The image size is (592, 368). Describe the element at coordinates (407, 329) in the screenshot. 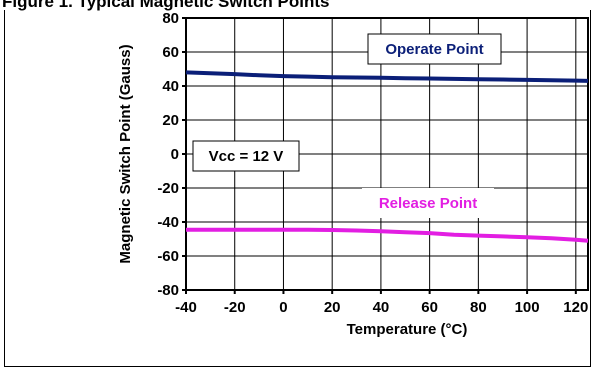

I see `x-axis-title: Temperature (°C)` at that location.